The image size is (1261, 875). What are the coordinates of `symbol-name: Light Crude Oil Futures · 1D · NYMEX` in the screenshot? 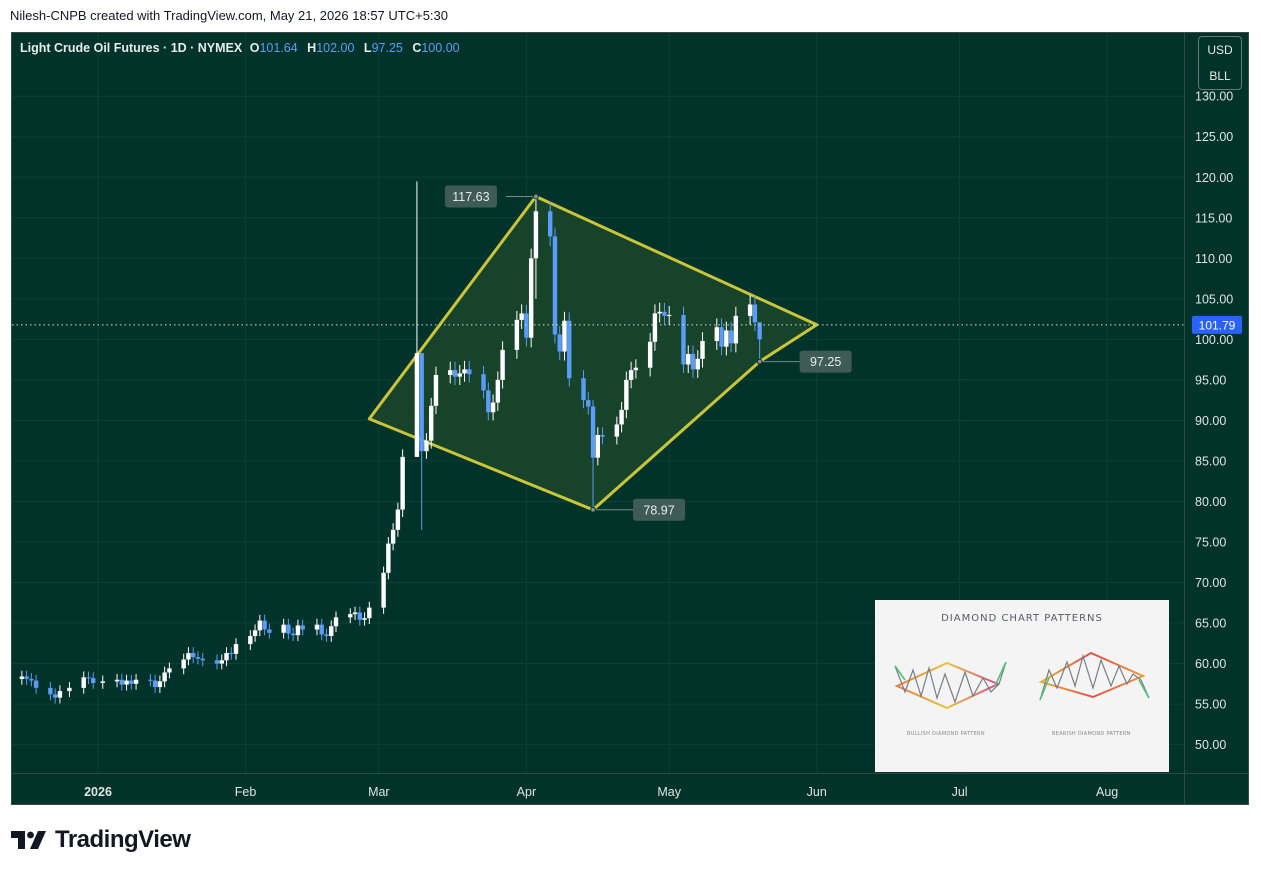 It's located at (131, 48).